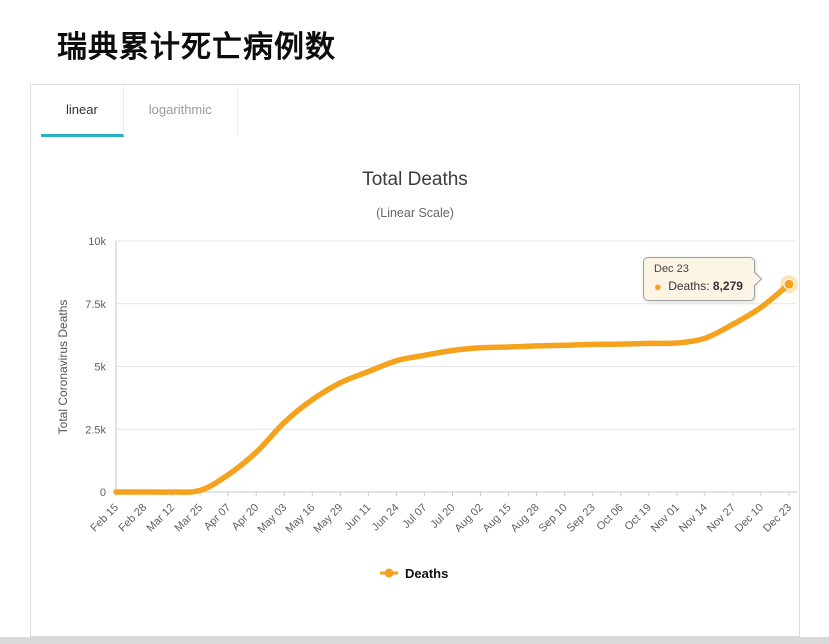  Describe the element at coordinates (469, 518) in the screenshot. I see `x-tick-label: Aug 02` at that location.